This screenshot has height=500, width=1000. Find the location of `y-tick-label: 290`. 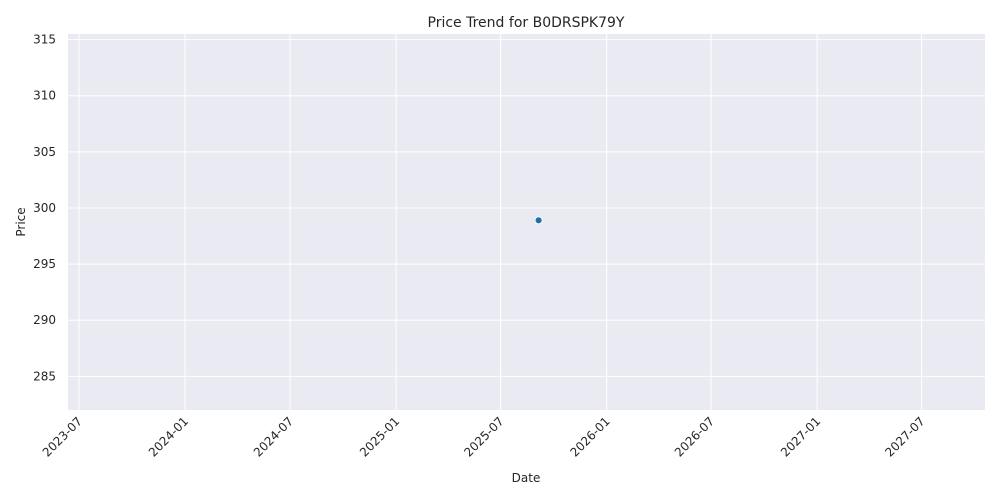

y-tick-label: 290 is located at coordinates (44, 320).